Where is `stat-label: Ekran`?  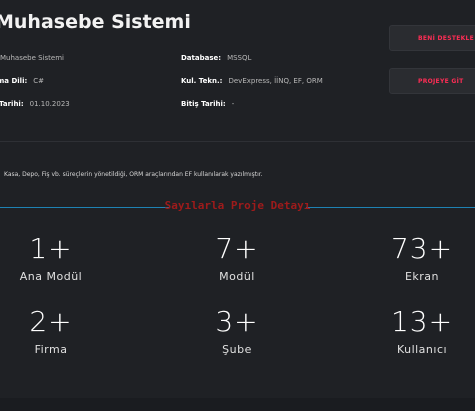
stat-label: Ekran is located at coordinates (422, 276).